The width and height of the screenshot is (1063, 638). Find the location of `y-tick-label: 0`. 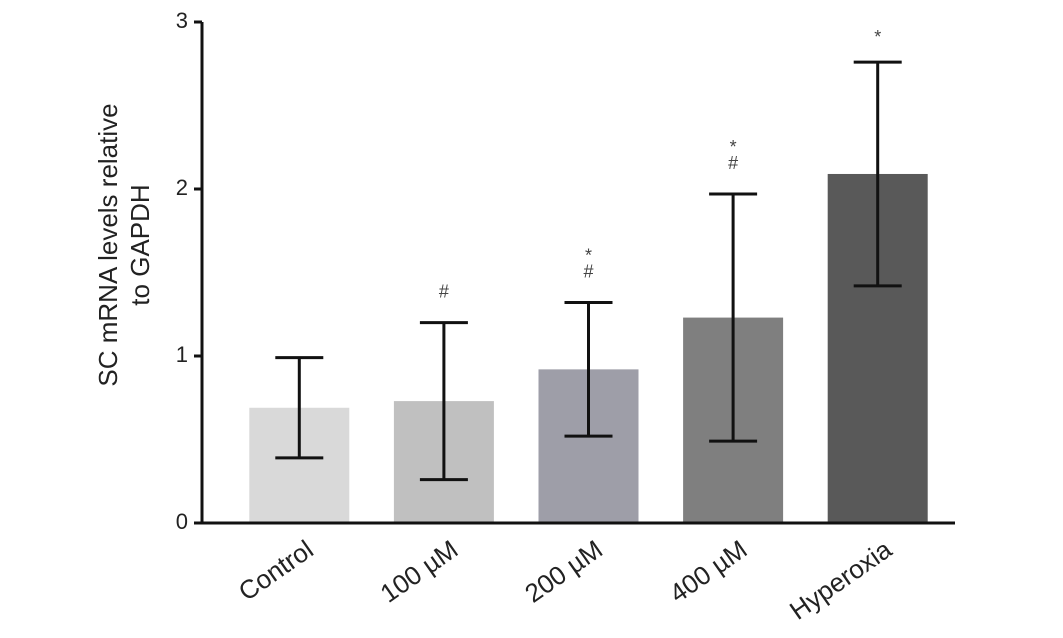

y-tick-label: 0 is located at coordinates (182, 521).